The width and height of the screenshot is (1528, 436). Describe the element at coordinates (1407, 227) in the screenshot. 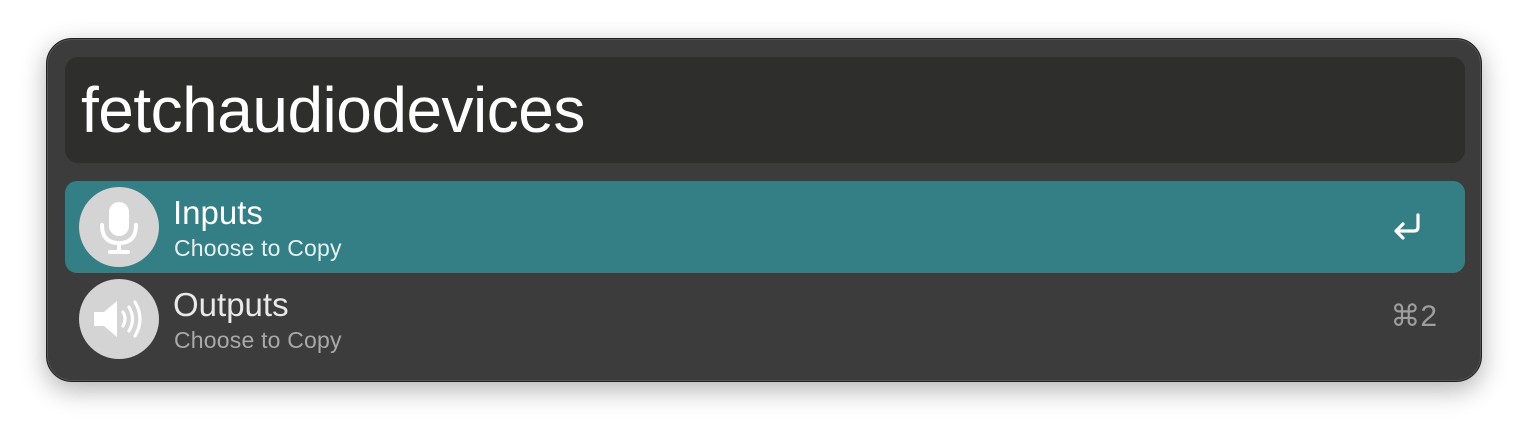

I see `return-icon` at that location.